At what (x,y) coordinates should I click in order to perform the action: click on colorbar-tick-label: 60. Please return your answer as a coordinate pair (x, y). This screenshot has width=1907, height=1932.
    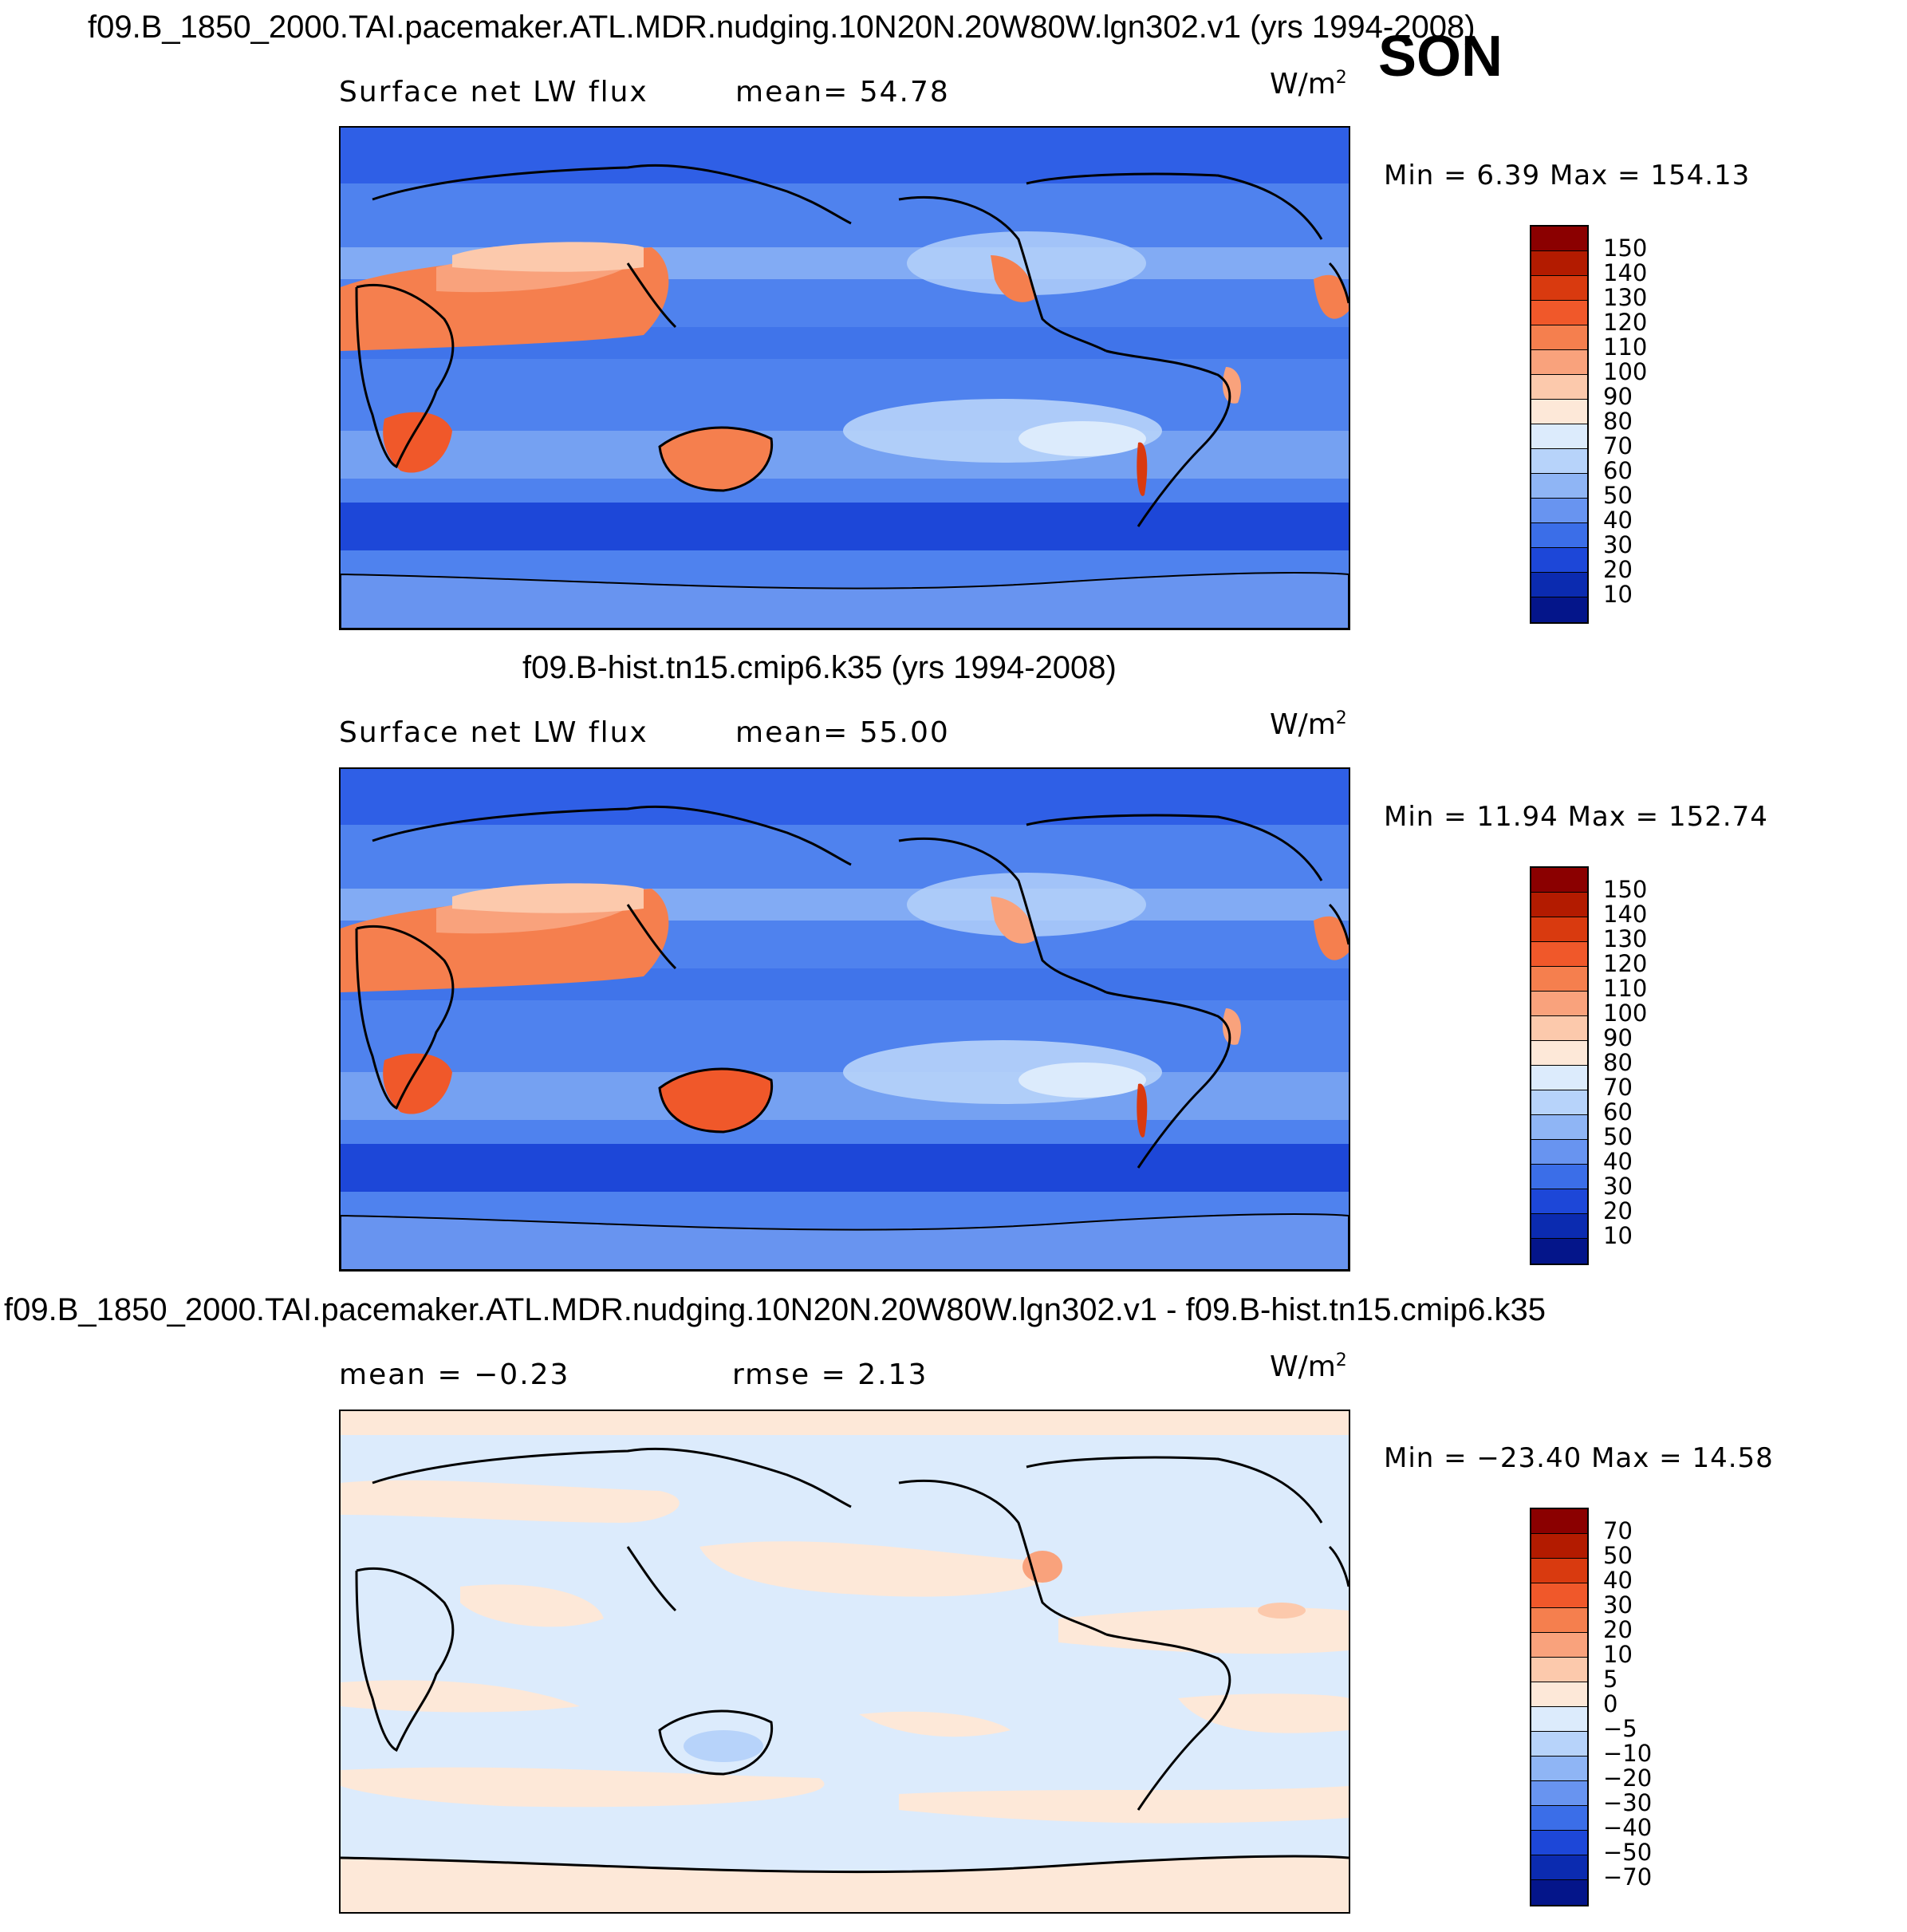
    Looking at the image, I should click on (1618, 470).